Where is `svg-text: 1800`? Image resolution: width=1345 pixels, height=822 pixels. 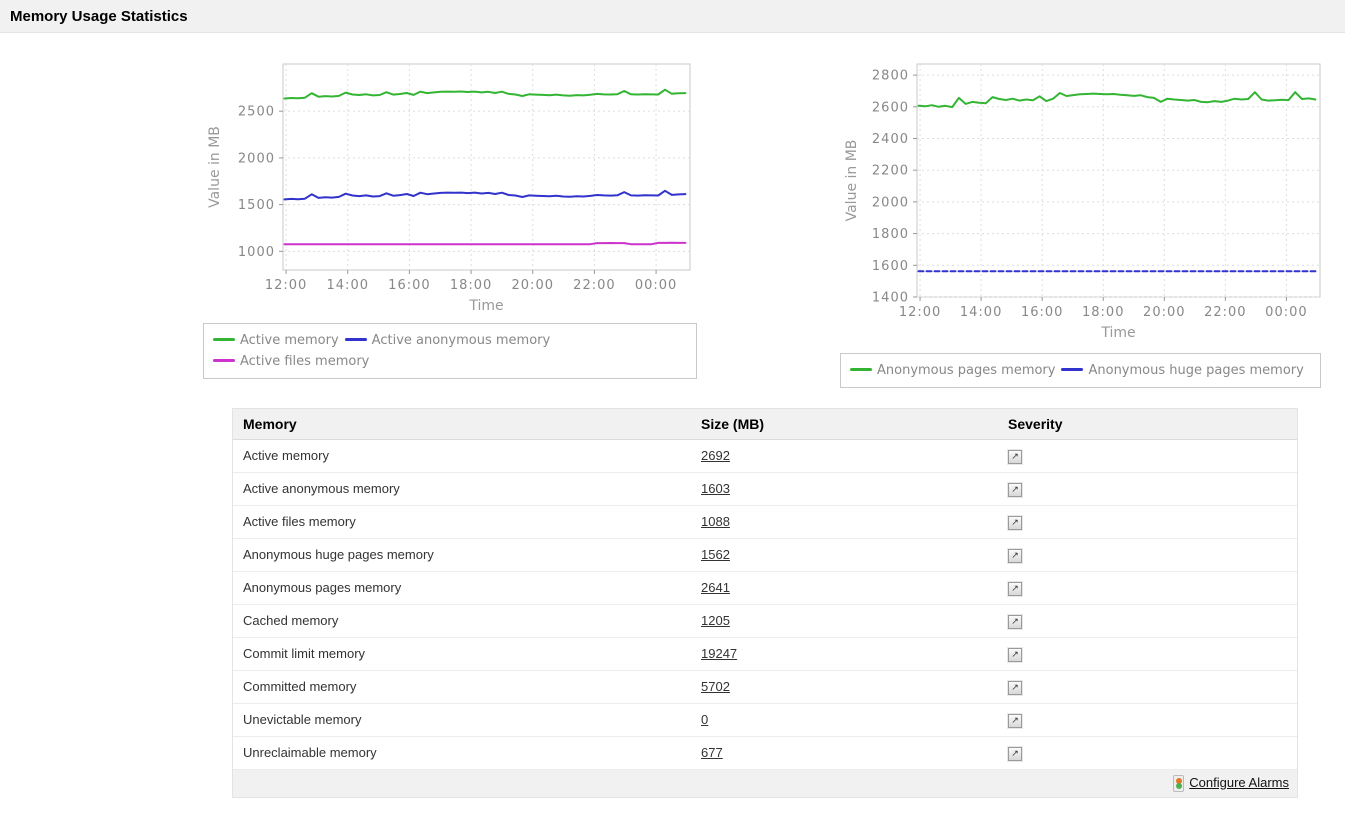 svg-text: 1800 is located at coordinates (890, 234).